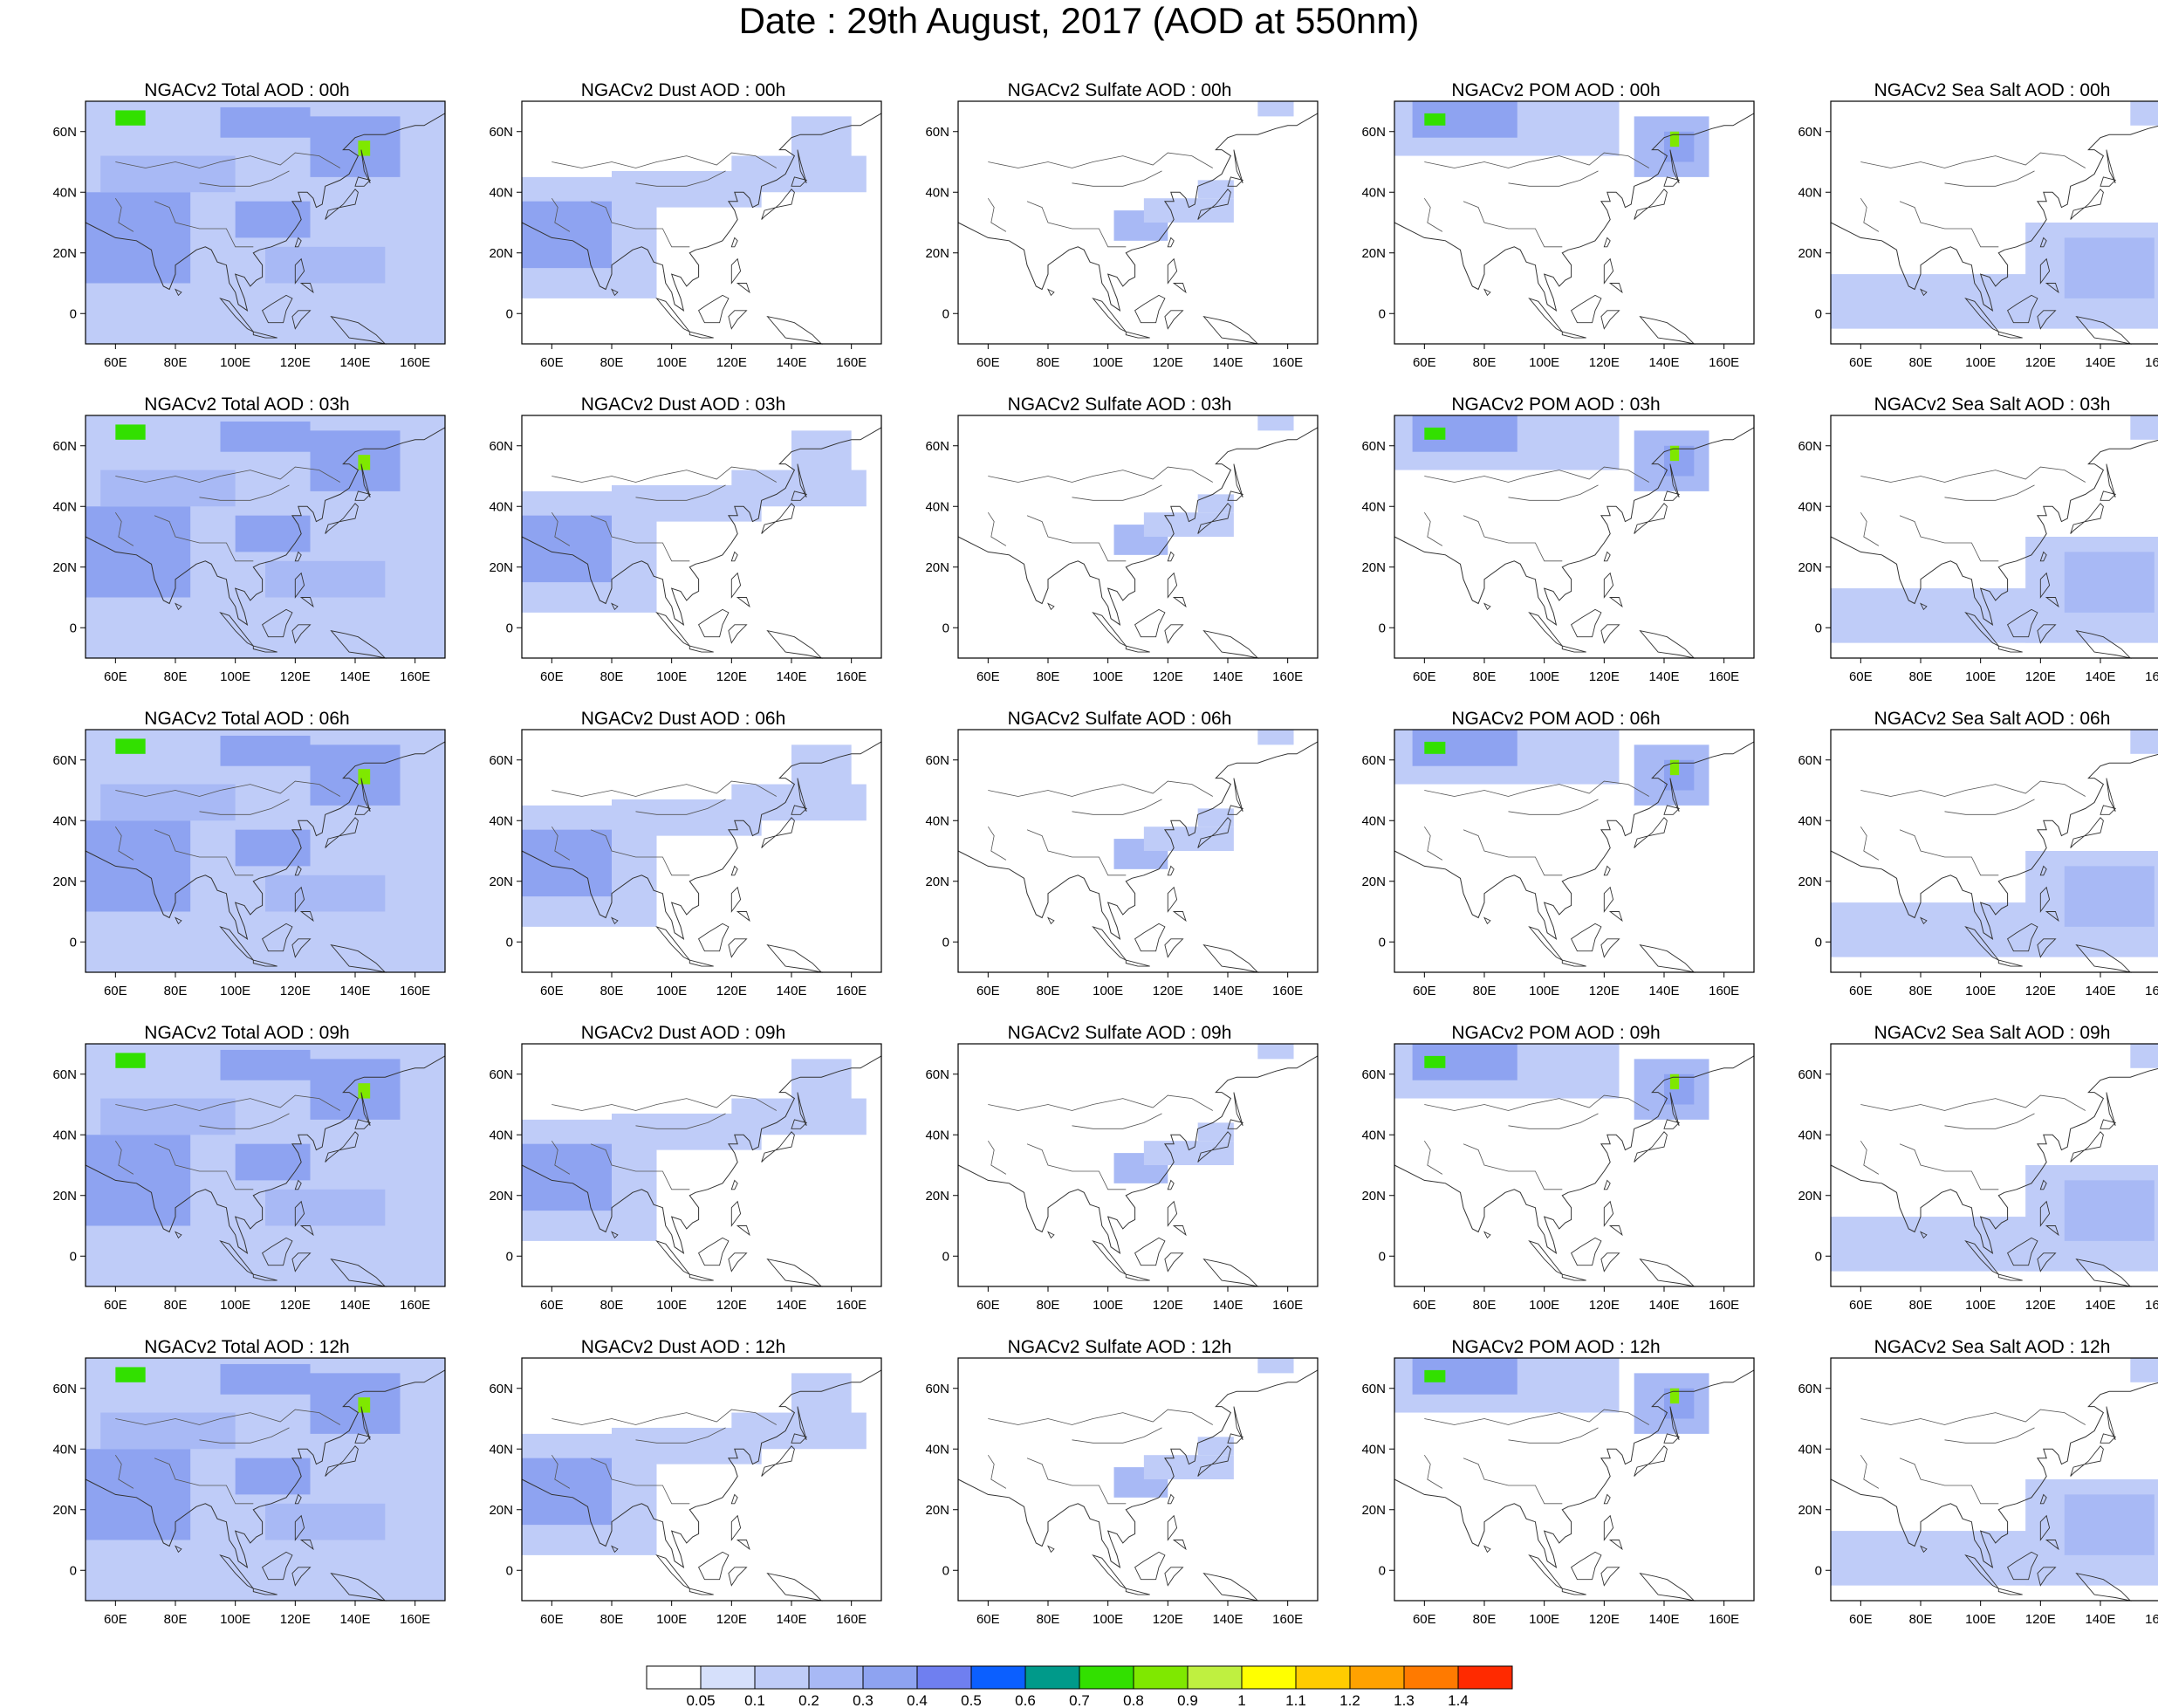  I want to click on panel-title: NGACv2 Sulfate AOD : 00h, so click(1119, 90).